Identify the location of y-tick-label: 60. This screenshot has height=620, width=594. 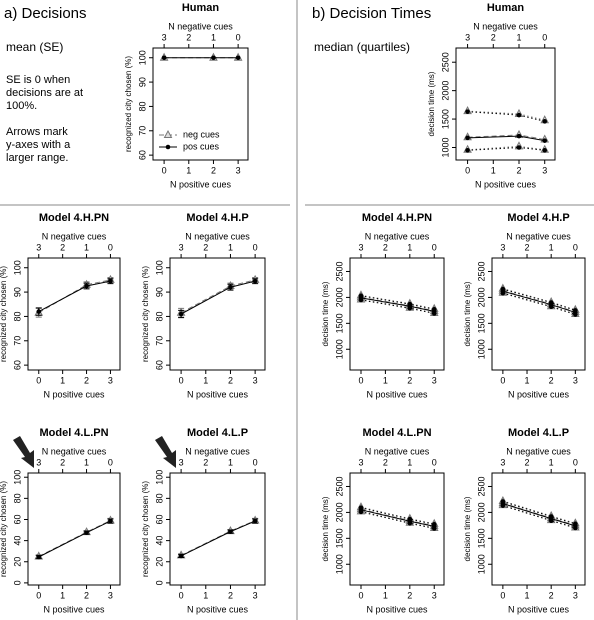
(159, 365).